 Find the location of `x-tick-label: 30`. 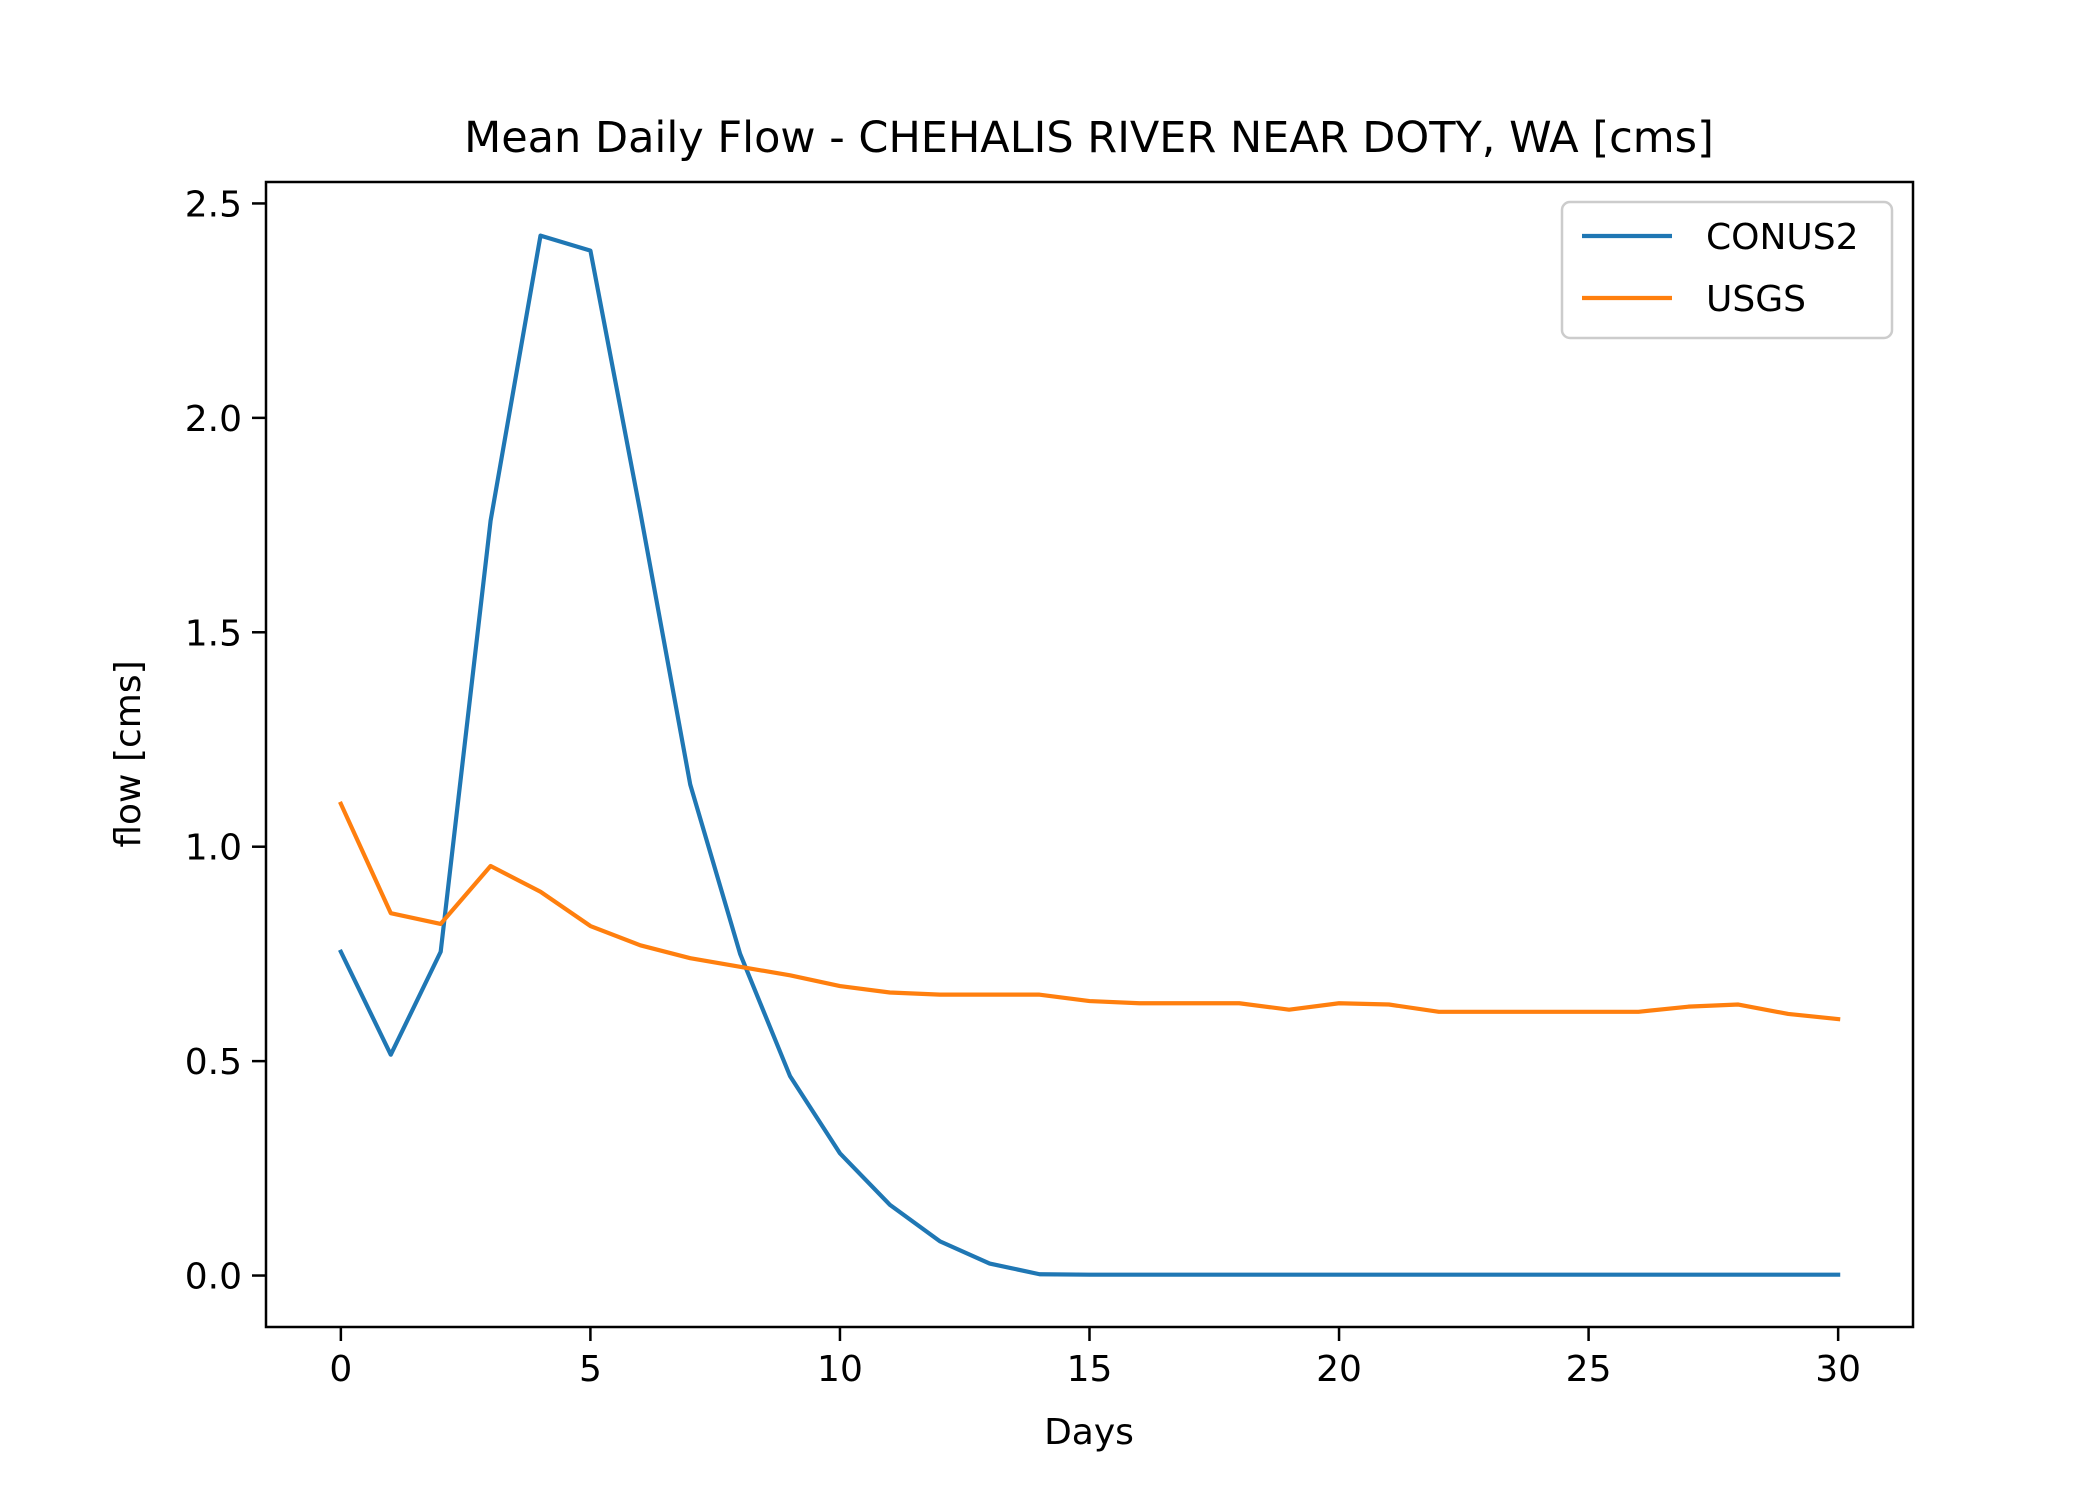

x-tick-label: 30 is located at coordinates (1838, 1369).